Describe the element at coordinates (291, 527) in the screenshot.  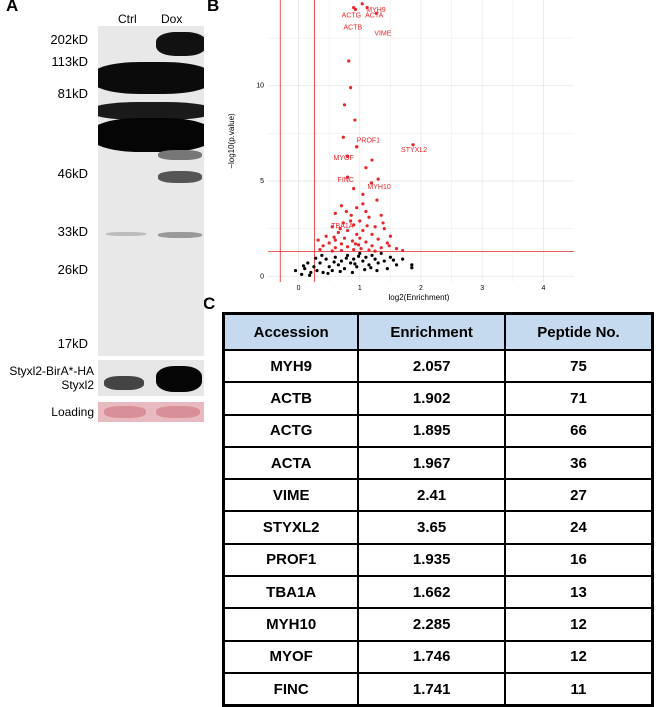
I see `cell-accession: STYXL2` at that location.